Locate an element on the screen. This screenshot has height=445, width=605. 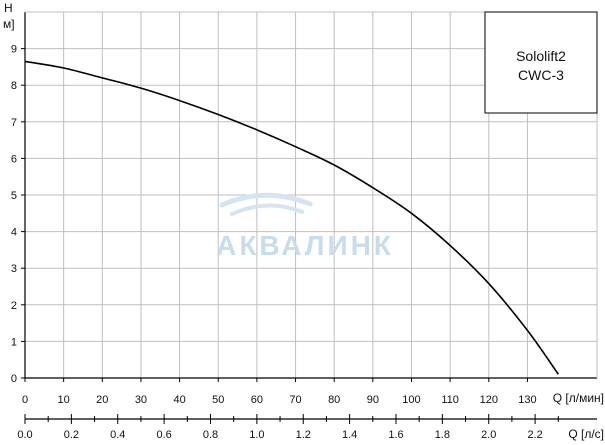
x-tick-label-1: 10 is located at coordinates (64, 400).